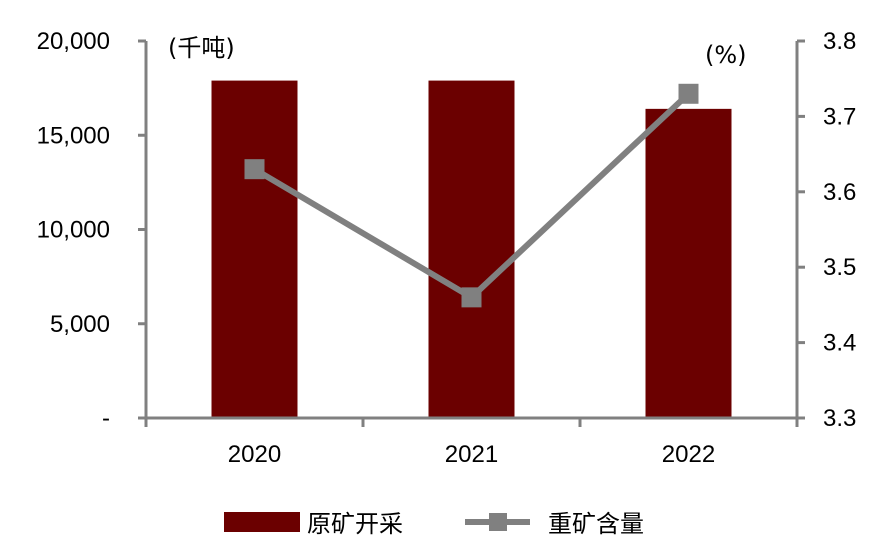 The image size is (883, 545). What do you see at coordinates (254, 169) in the screenshot?
I see `line-marker-2020` at bounding box center [254, 169].